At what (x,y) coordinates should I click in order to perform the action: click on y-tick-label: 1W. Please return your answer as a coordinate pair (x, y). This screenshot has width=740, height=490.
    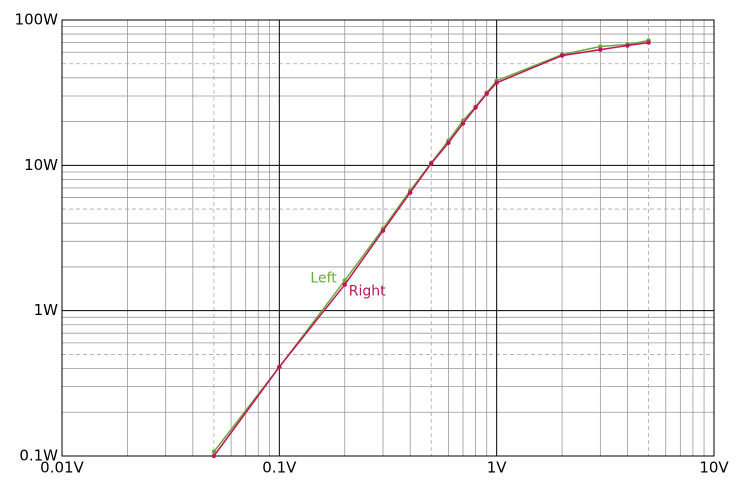
    Looking at the image, I should click on (46, 310).